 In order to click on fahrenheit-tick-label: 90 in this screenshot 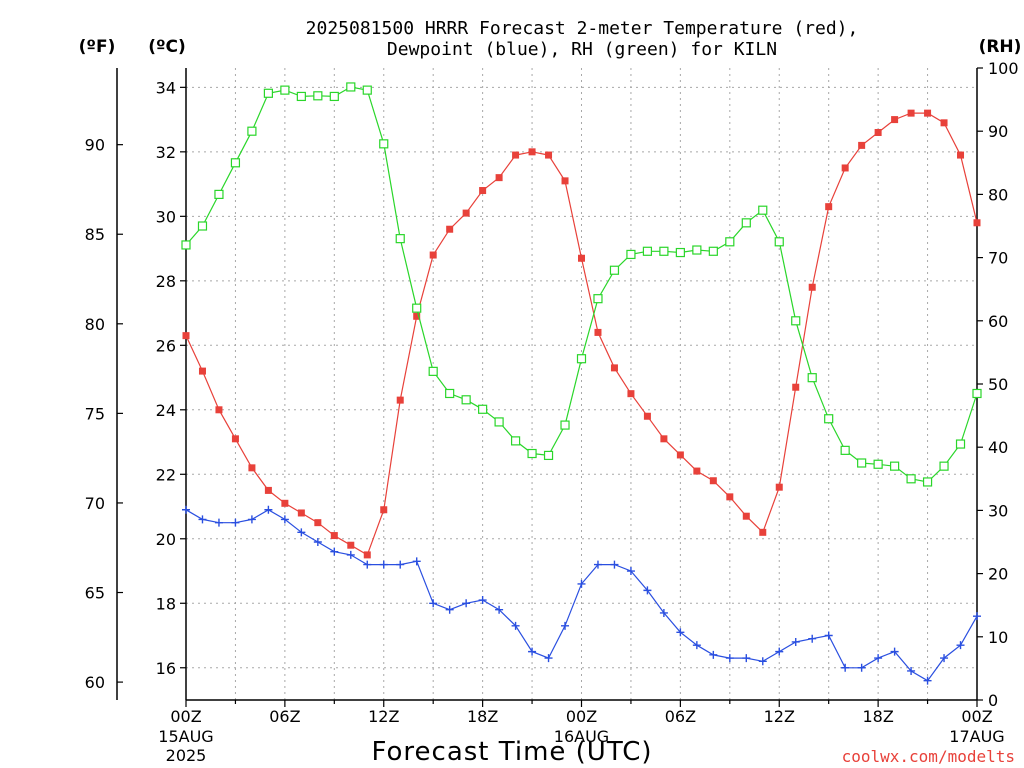, I will do `click(95, 145)`.